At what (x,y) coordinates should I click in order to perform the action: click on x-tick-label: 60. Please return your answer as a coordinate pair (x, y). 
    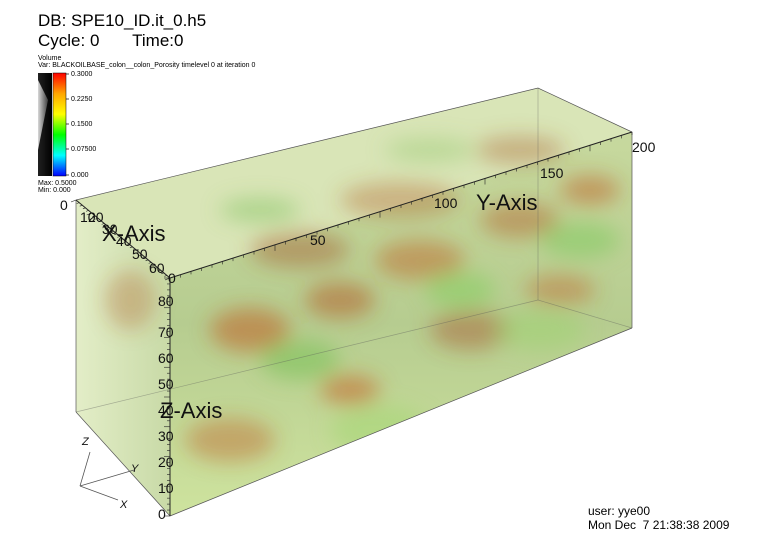
    Looking at the image, I should click on (157, 268).